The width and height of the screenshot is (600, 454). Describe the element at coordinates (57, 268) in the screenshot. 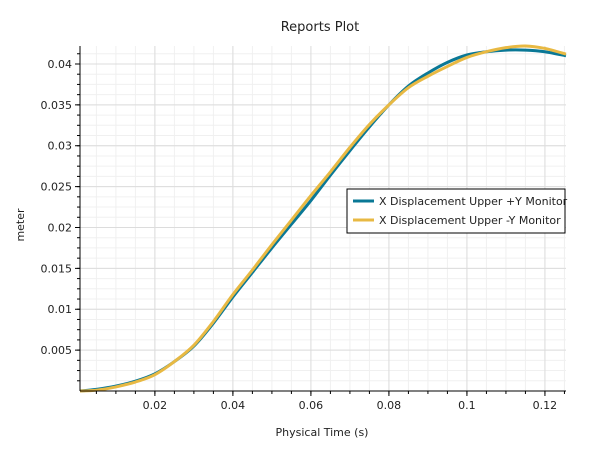

I see `y-tick-label: 0.015` at that location.